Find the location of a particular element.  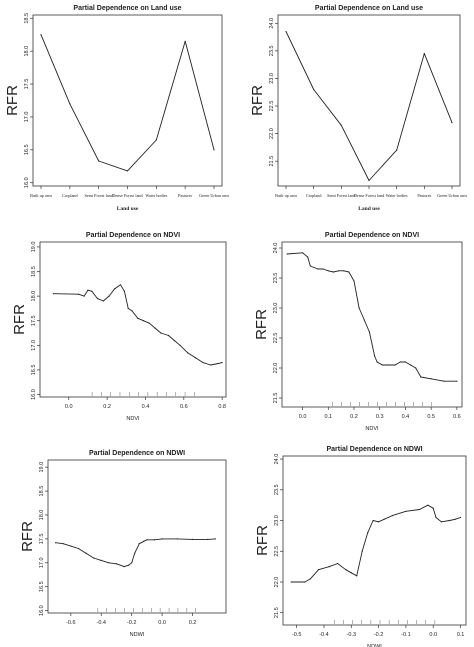

x-tick-label: Dense Forest land is located at coordinates (127, 195).